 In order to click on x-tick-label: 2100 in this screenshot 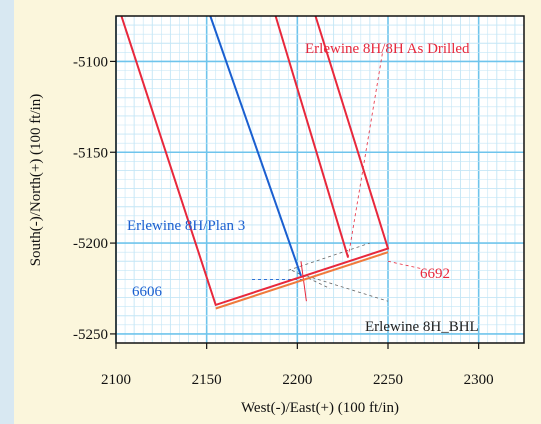, I will do `click(116, 380)`.